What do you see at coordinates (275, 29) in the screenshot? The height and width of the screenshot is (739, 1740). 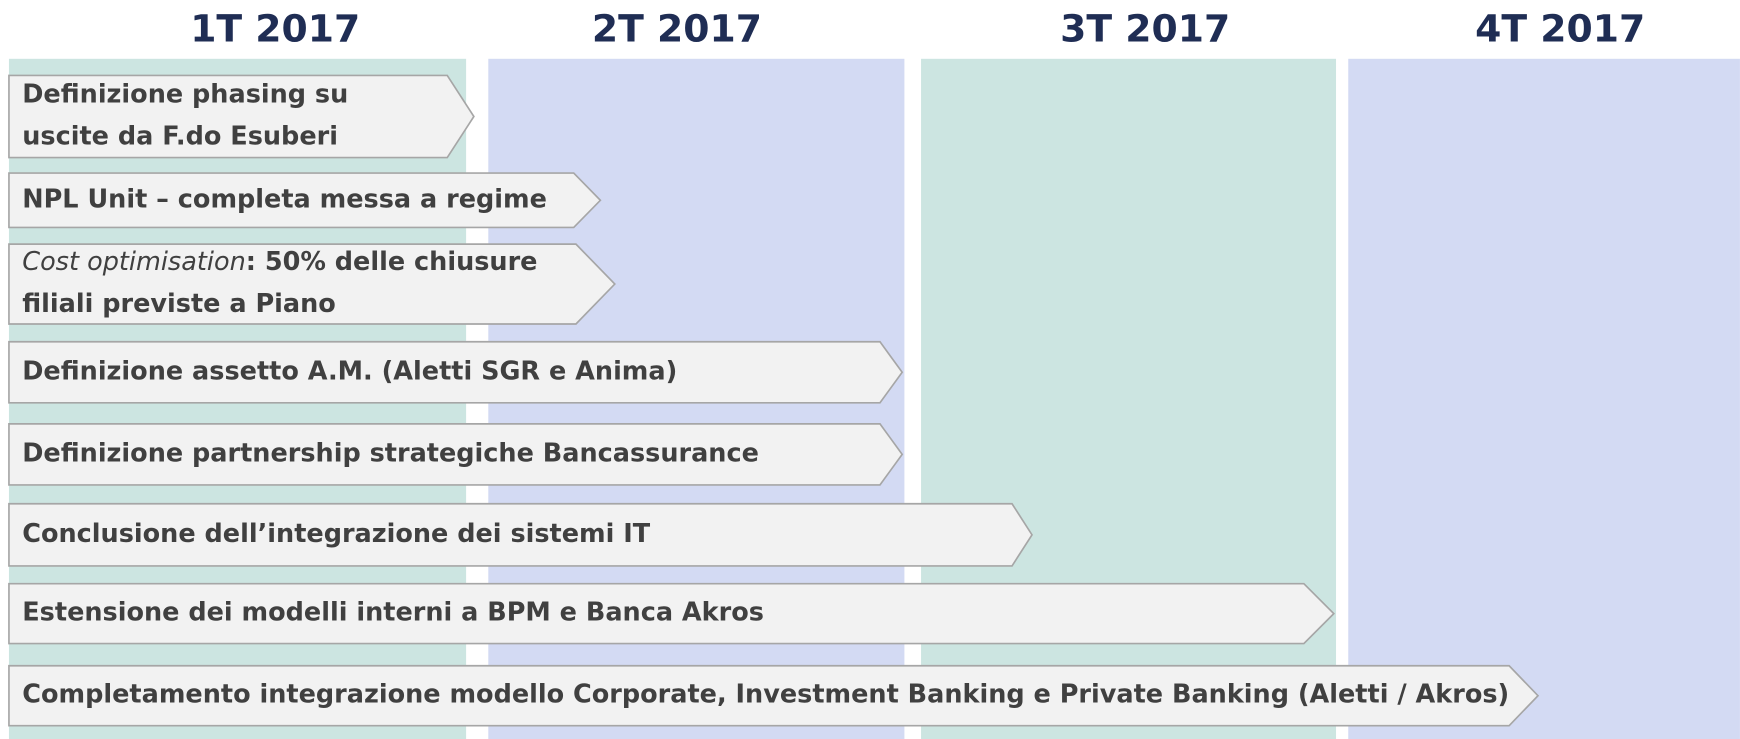 I see `quarter-label: 1T 2017` at bounding box center [275, 29].